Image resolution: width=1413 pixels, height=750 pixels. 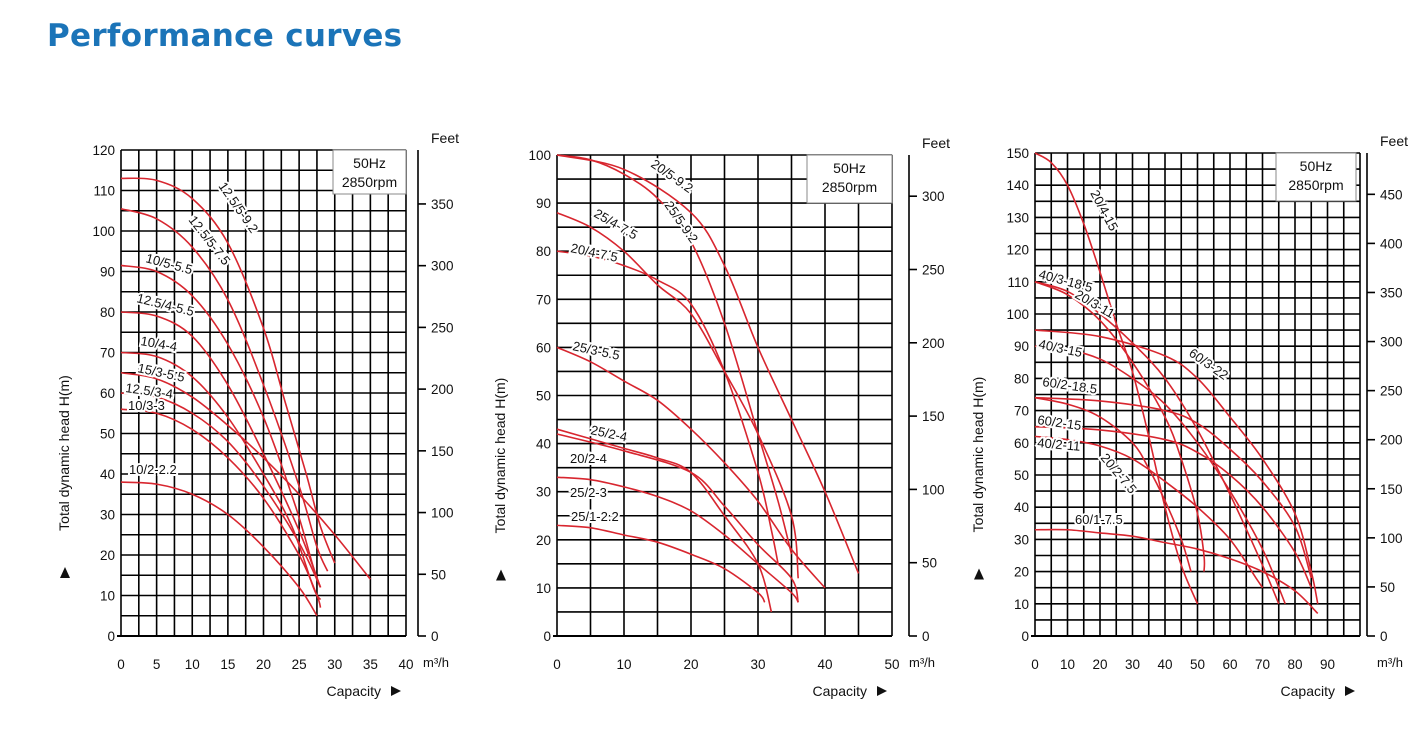 I want to click on y-tick-label: 90, so click(x=107, y=272).